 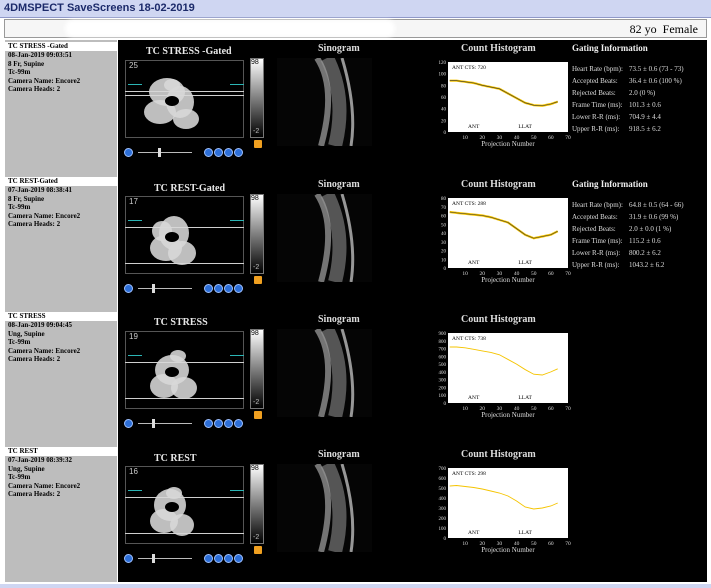 I want to click on y-tick-label: 100, so click(x=443, y=75).